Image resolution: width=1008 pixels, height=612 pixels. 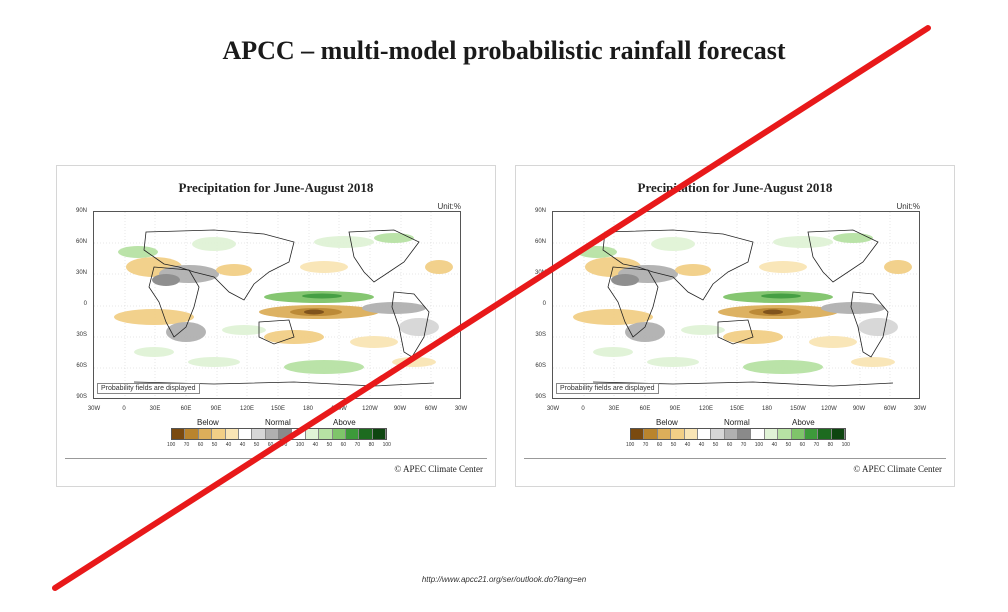 I want to click on legend-below-label: Below, so click(x=208, y=422).